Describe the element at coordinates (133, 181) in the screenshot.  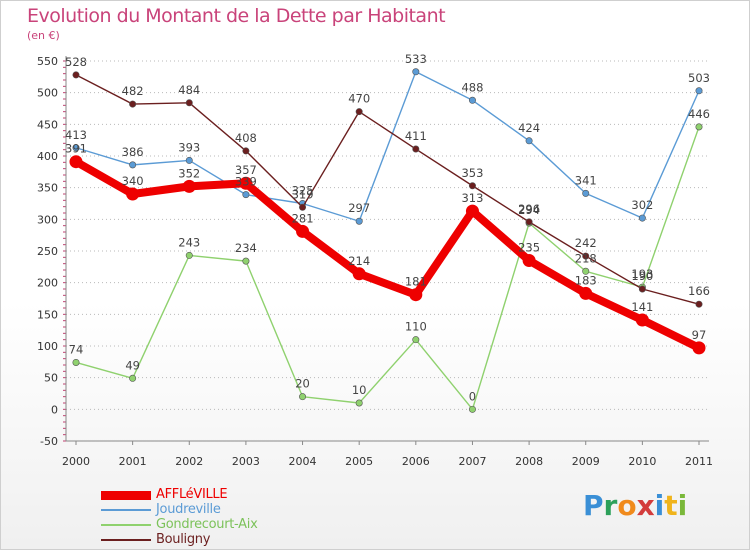
I see `data-label: 340` at that location.